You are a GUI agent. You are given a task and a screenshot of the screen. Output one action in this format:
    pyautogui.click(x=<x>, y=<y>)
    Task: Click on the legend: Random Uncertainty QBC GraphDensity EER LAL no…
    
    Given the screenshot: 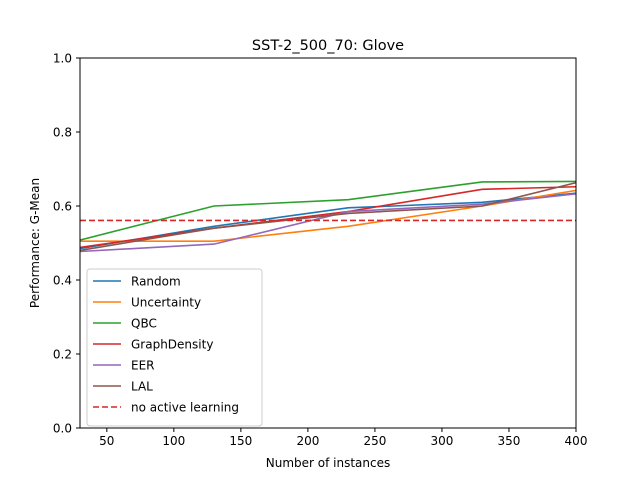 What is the action you would take?
    pyautogui.click(x=174, y=347)
    